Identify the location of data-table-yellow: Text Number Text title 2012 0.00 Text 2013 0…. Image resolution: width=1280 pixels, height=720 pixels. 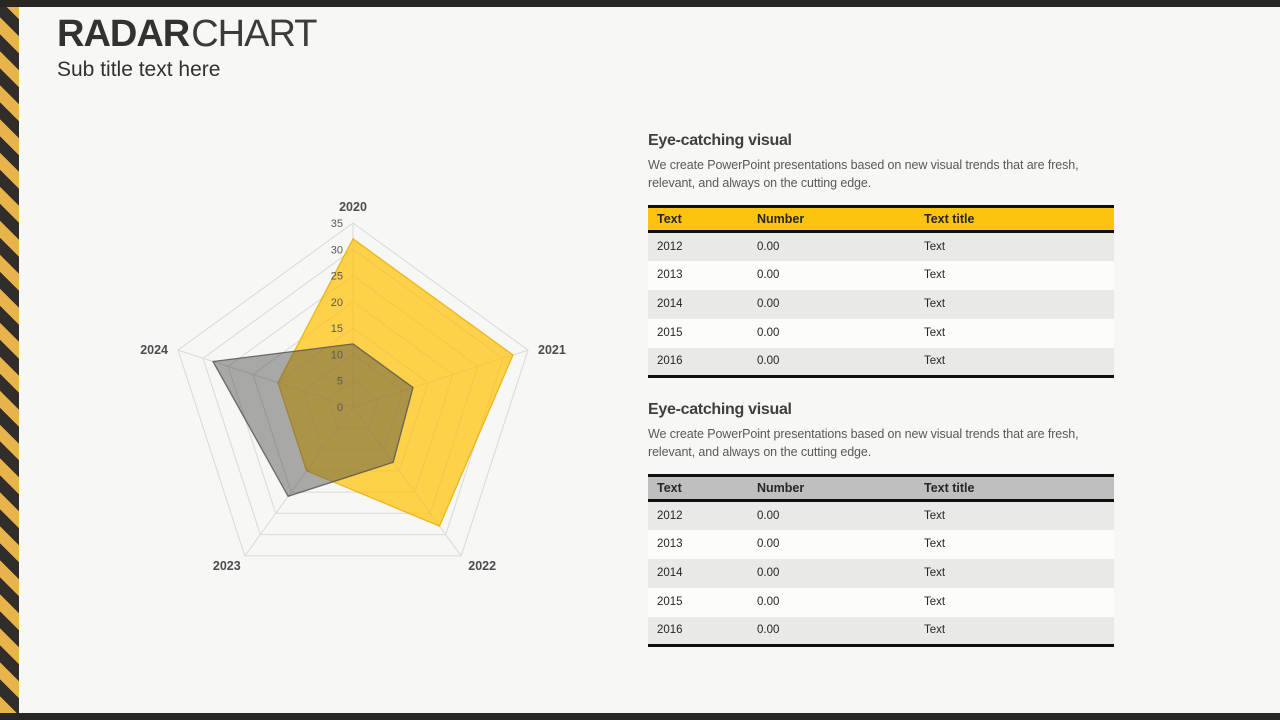
(881, 291).